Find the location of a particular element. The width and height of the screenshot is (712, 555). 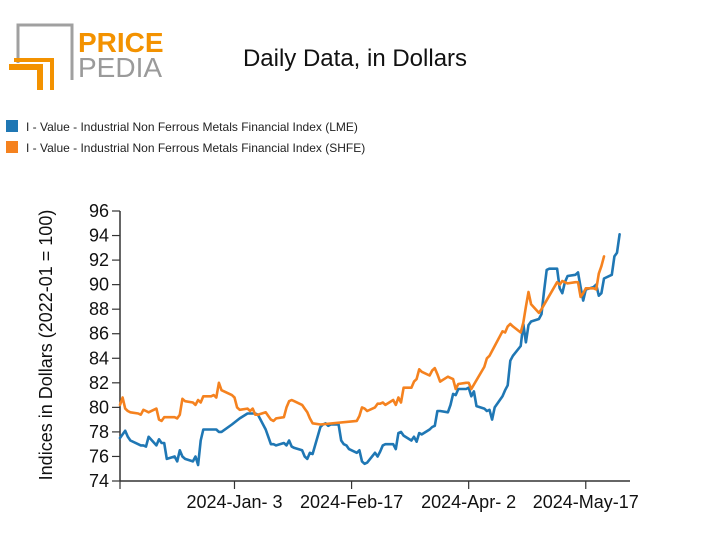

x-tick-label: 2024-Feb-17 is located at coordinates (351, 502).